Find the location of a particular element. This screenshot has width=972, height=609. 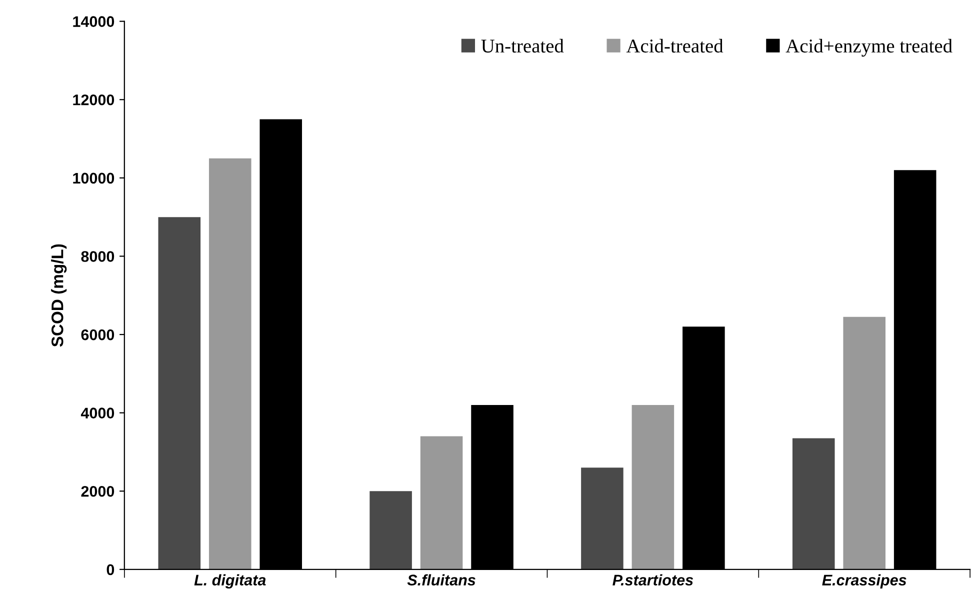

legend-label: Acid+enzyme treated is located at coordinates (869, 47).